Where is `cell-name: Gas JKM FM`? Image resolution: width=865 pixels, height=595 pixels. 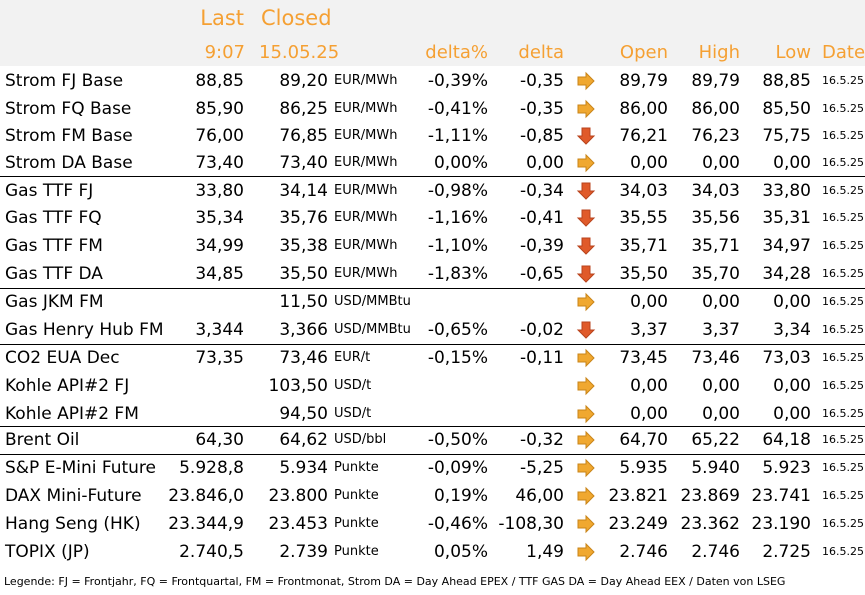 cell-name: Gas JKM FM is located at coordinates (54, 302).